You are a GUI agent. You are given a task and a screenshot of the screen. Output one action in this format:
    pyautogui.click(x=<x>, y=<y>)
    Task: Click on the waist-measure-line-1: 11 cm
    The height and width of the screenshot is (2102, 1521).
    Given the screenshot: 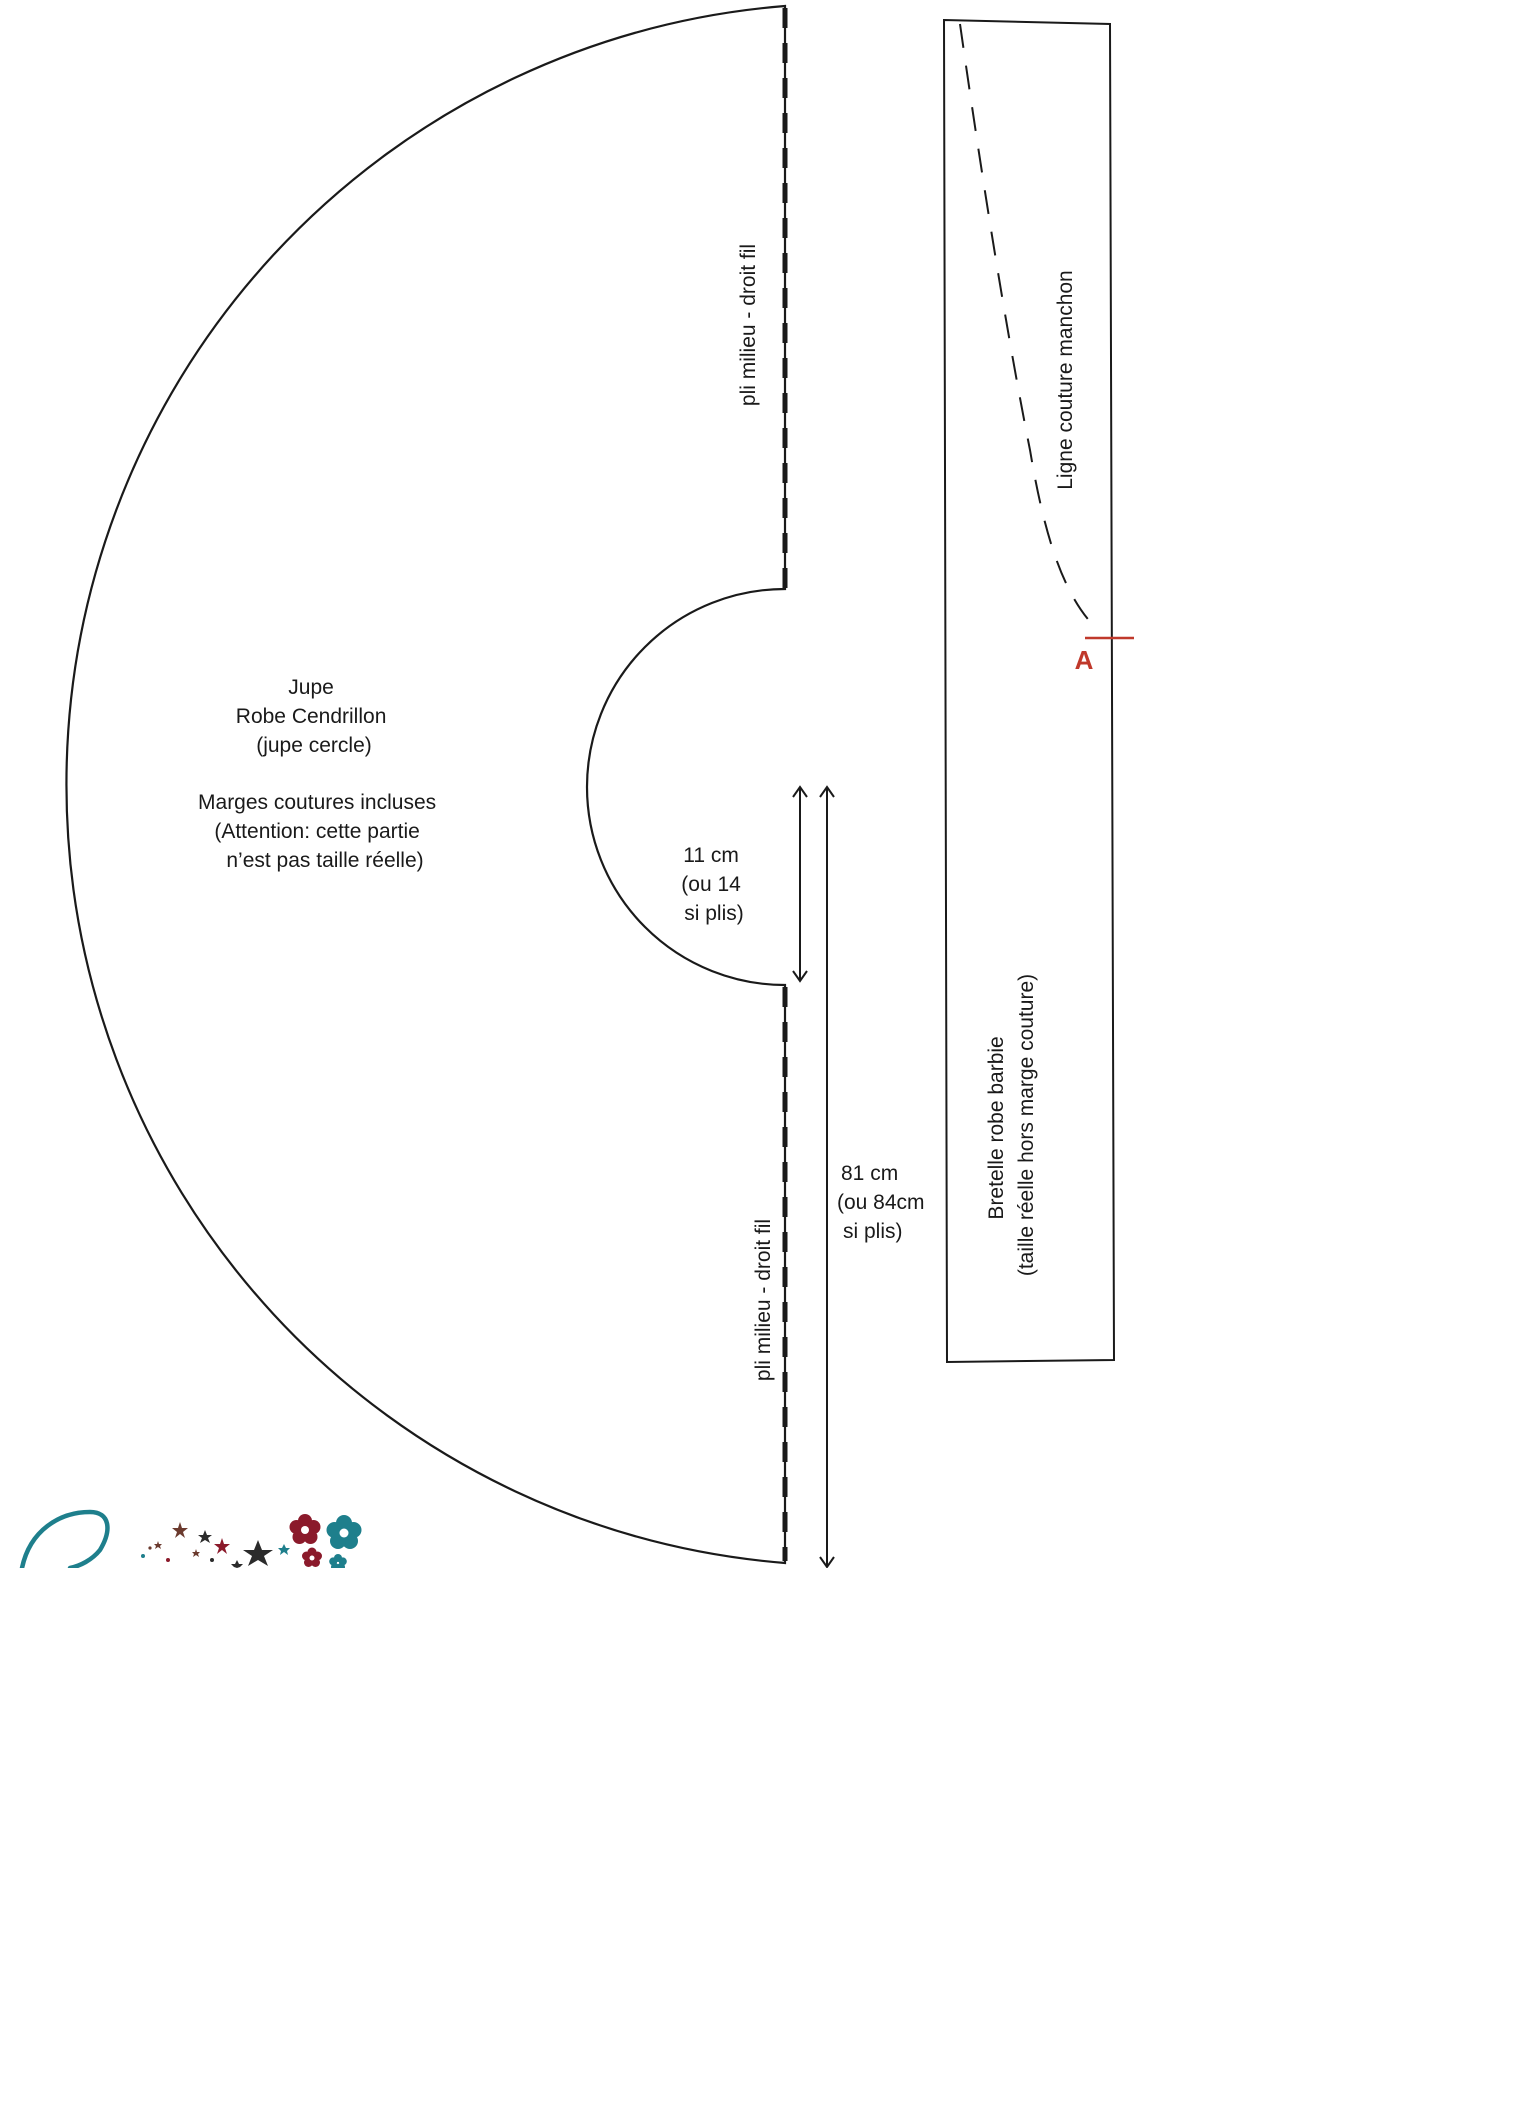 What is the action you would take?
    pyautogui.click(x=711, y=855)
    